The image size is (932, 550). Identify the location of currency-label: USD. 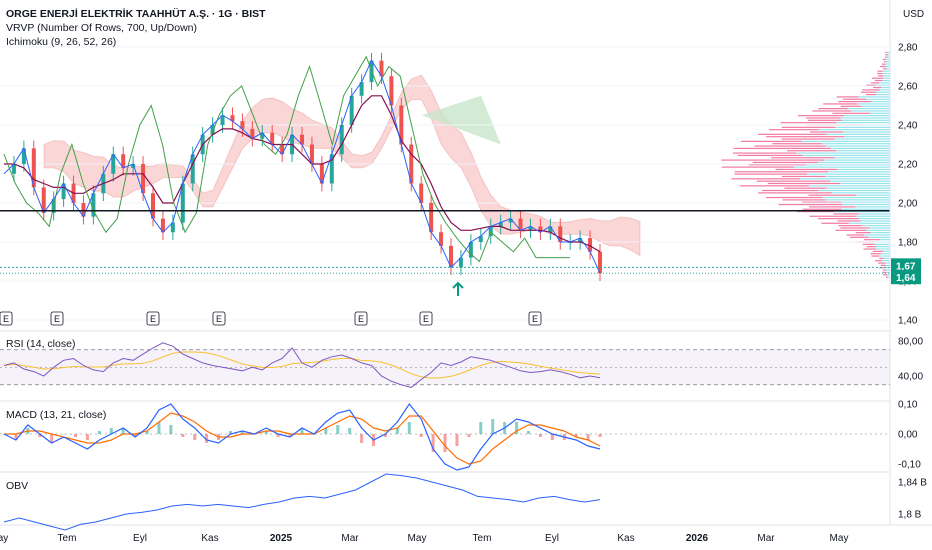
(913, 14).